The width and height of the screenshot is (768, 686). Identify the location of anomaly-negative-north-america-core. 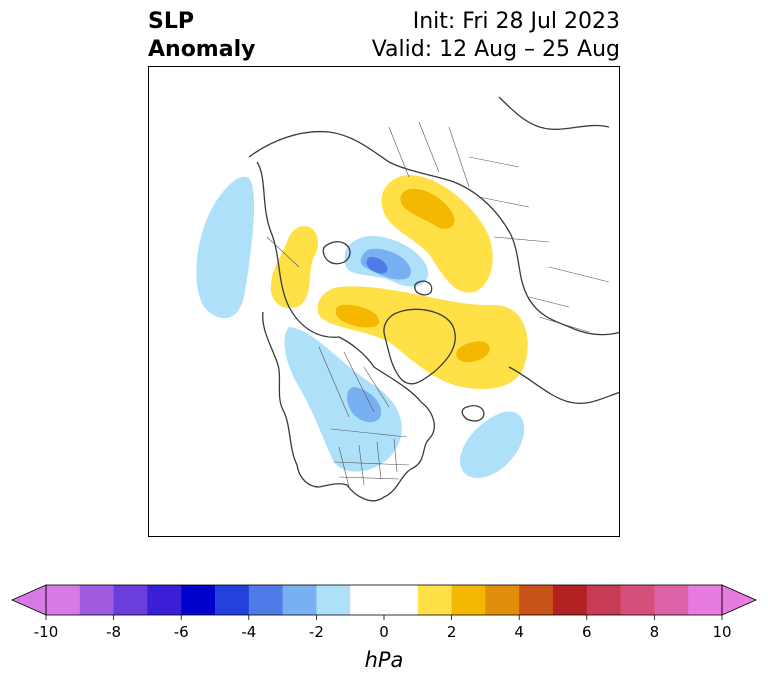
(364, 405).